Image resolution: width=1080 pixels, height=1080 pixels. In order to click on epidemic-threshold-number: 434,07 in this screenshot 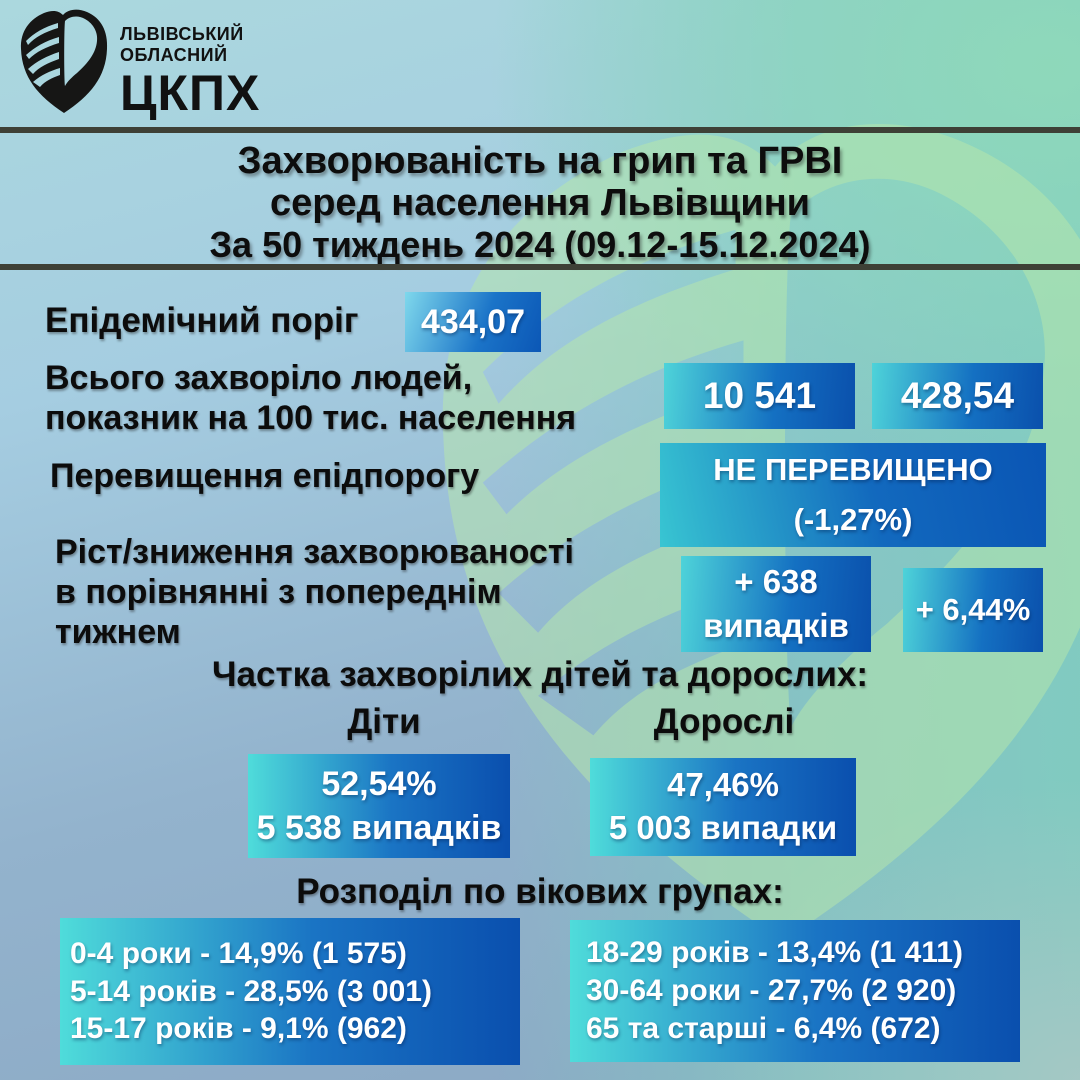, I will do `click(473, 321)`.